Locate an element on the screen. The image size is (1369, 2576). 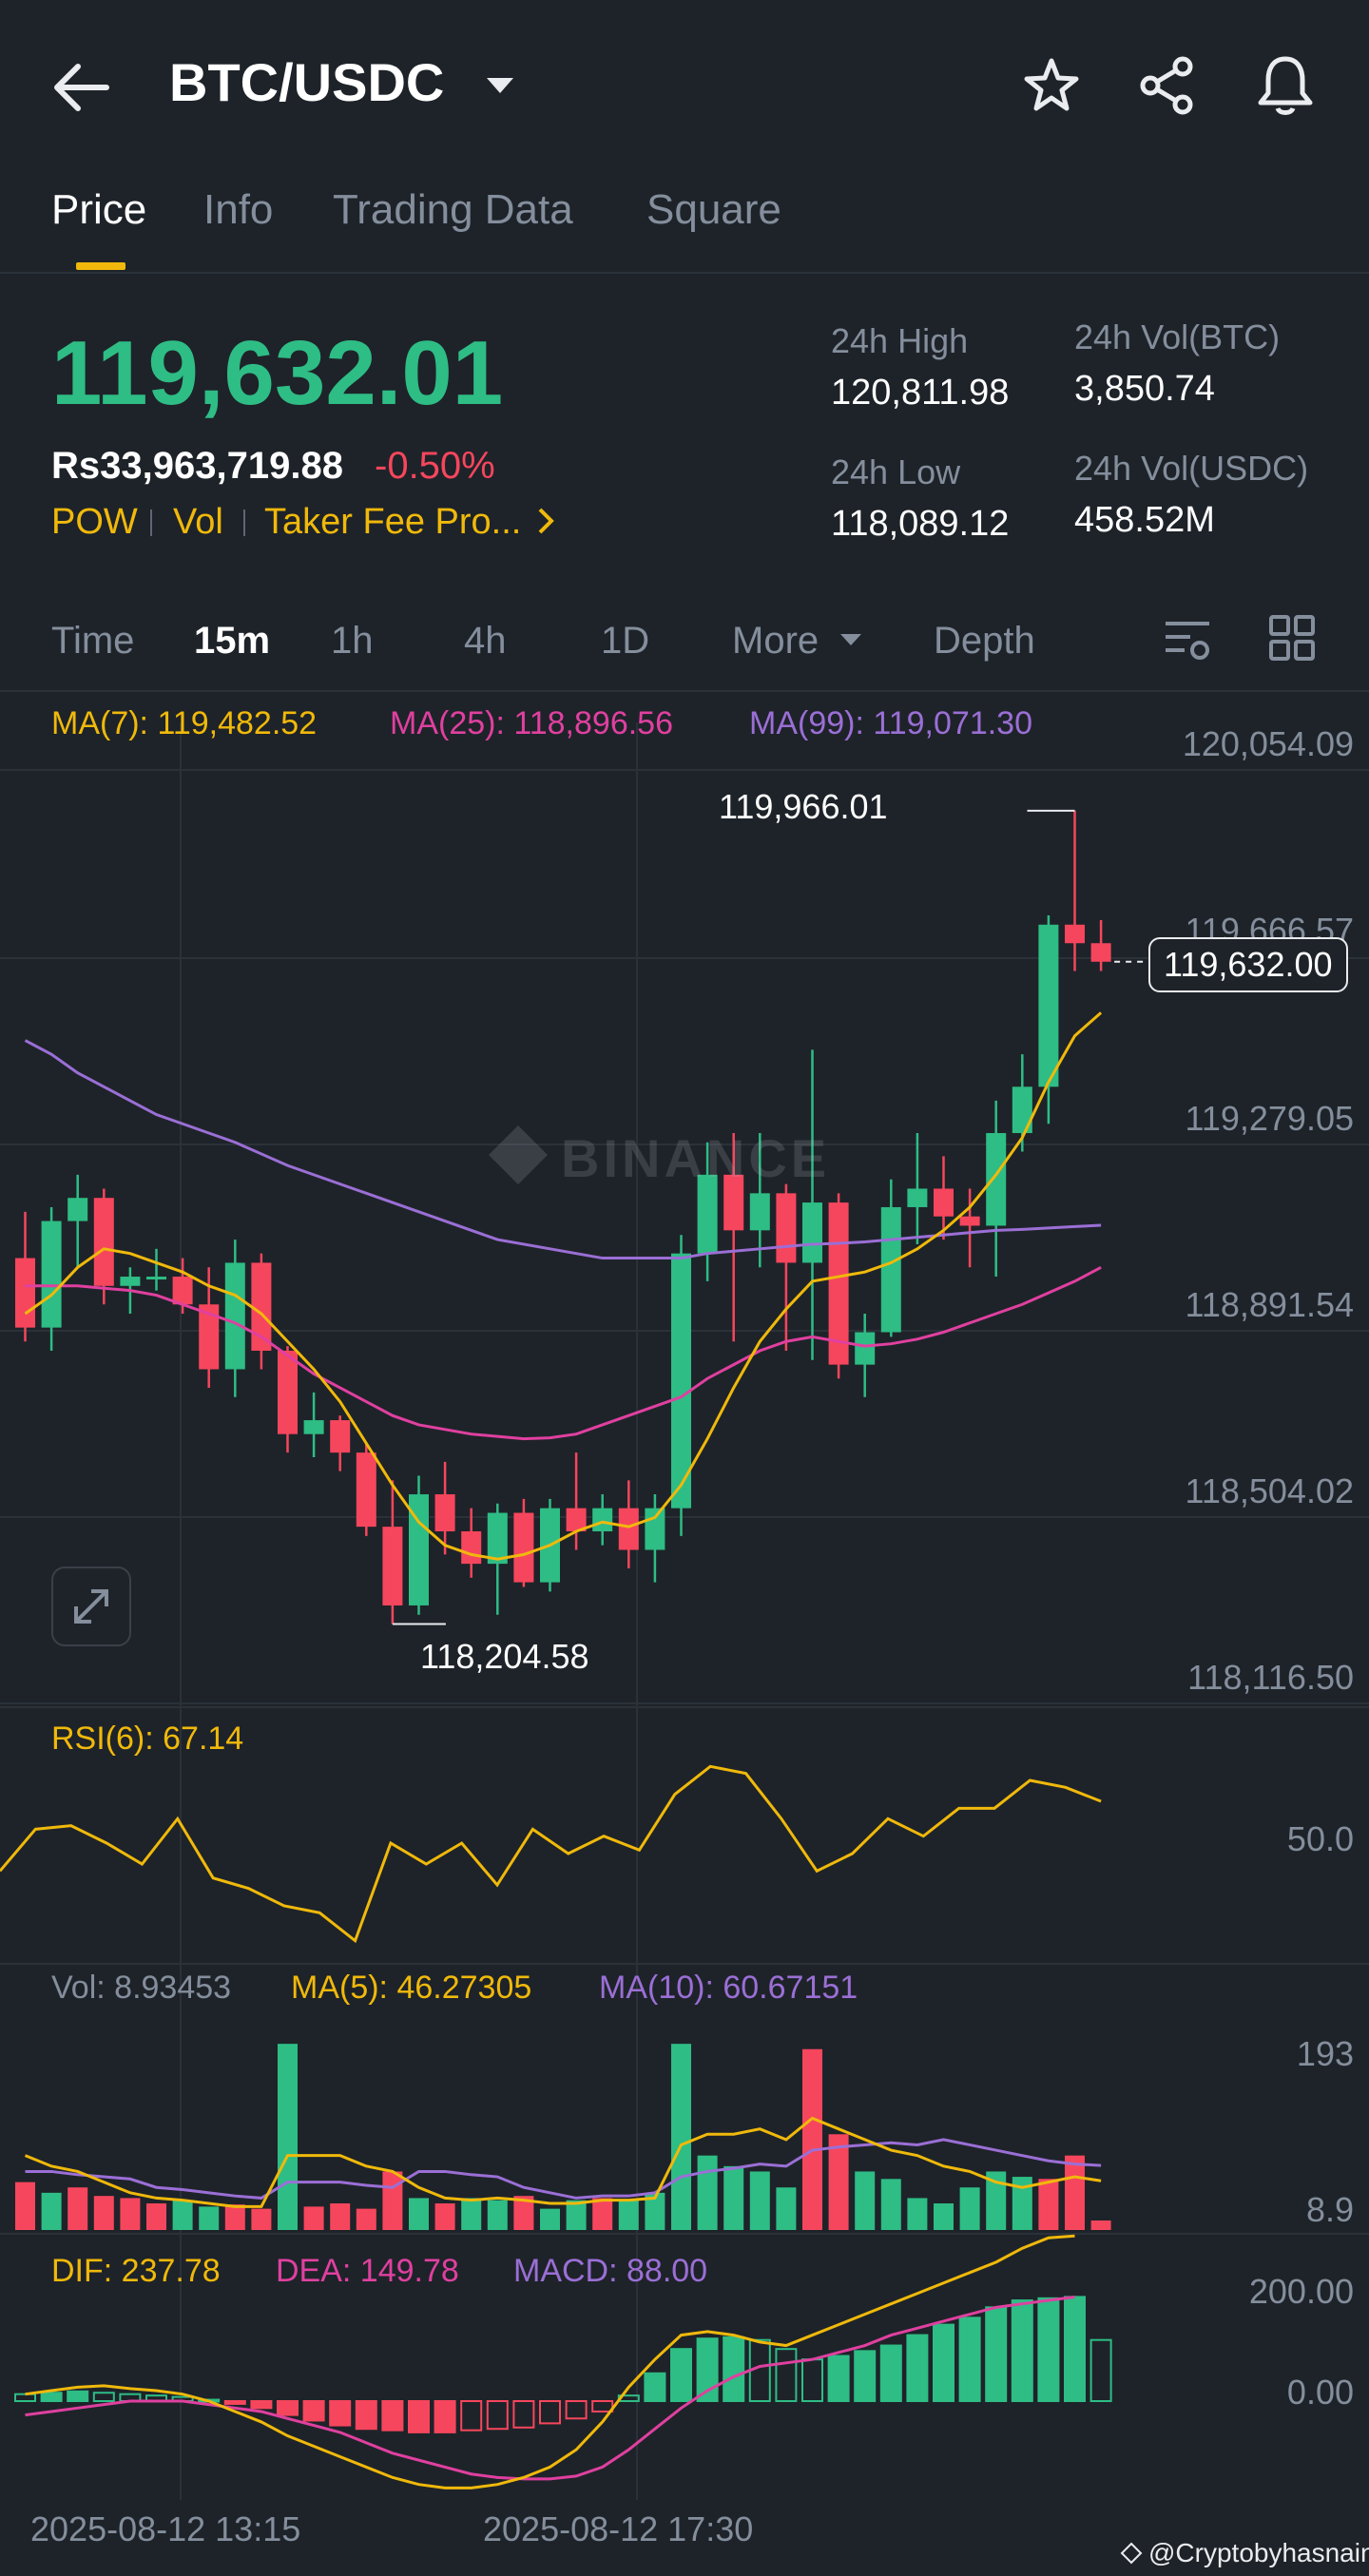
star-icon is located at coordinates (1051, 88).